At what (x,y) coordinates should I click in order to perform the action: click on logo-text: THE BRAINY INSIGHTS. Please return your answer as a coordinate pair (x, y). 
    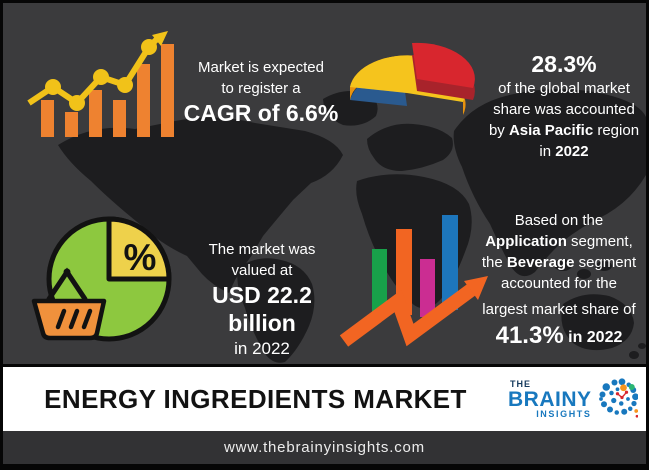
    Looking at the image, I should click on (550, 398).